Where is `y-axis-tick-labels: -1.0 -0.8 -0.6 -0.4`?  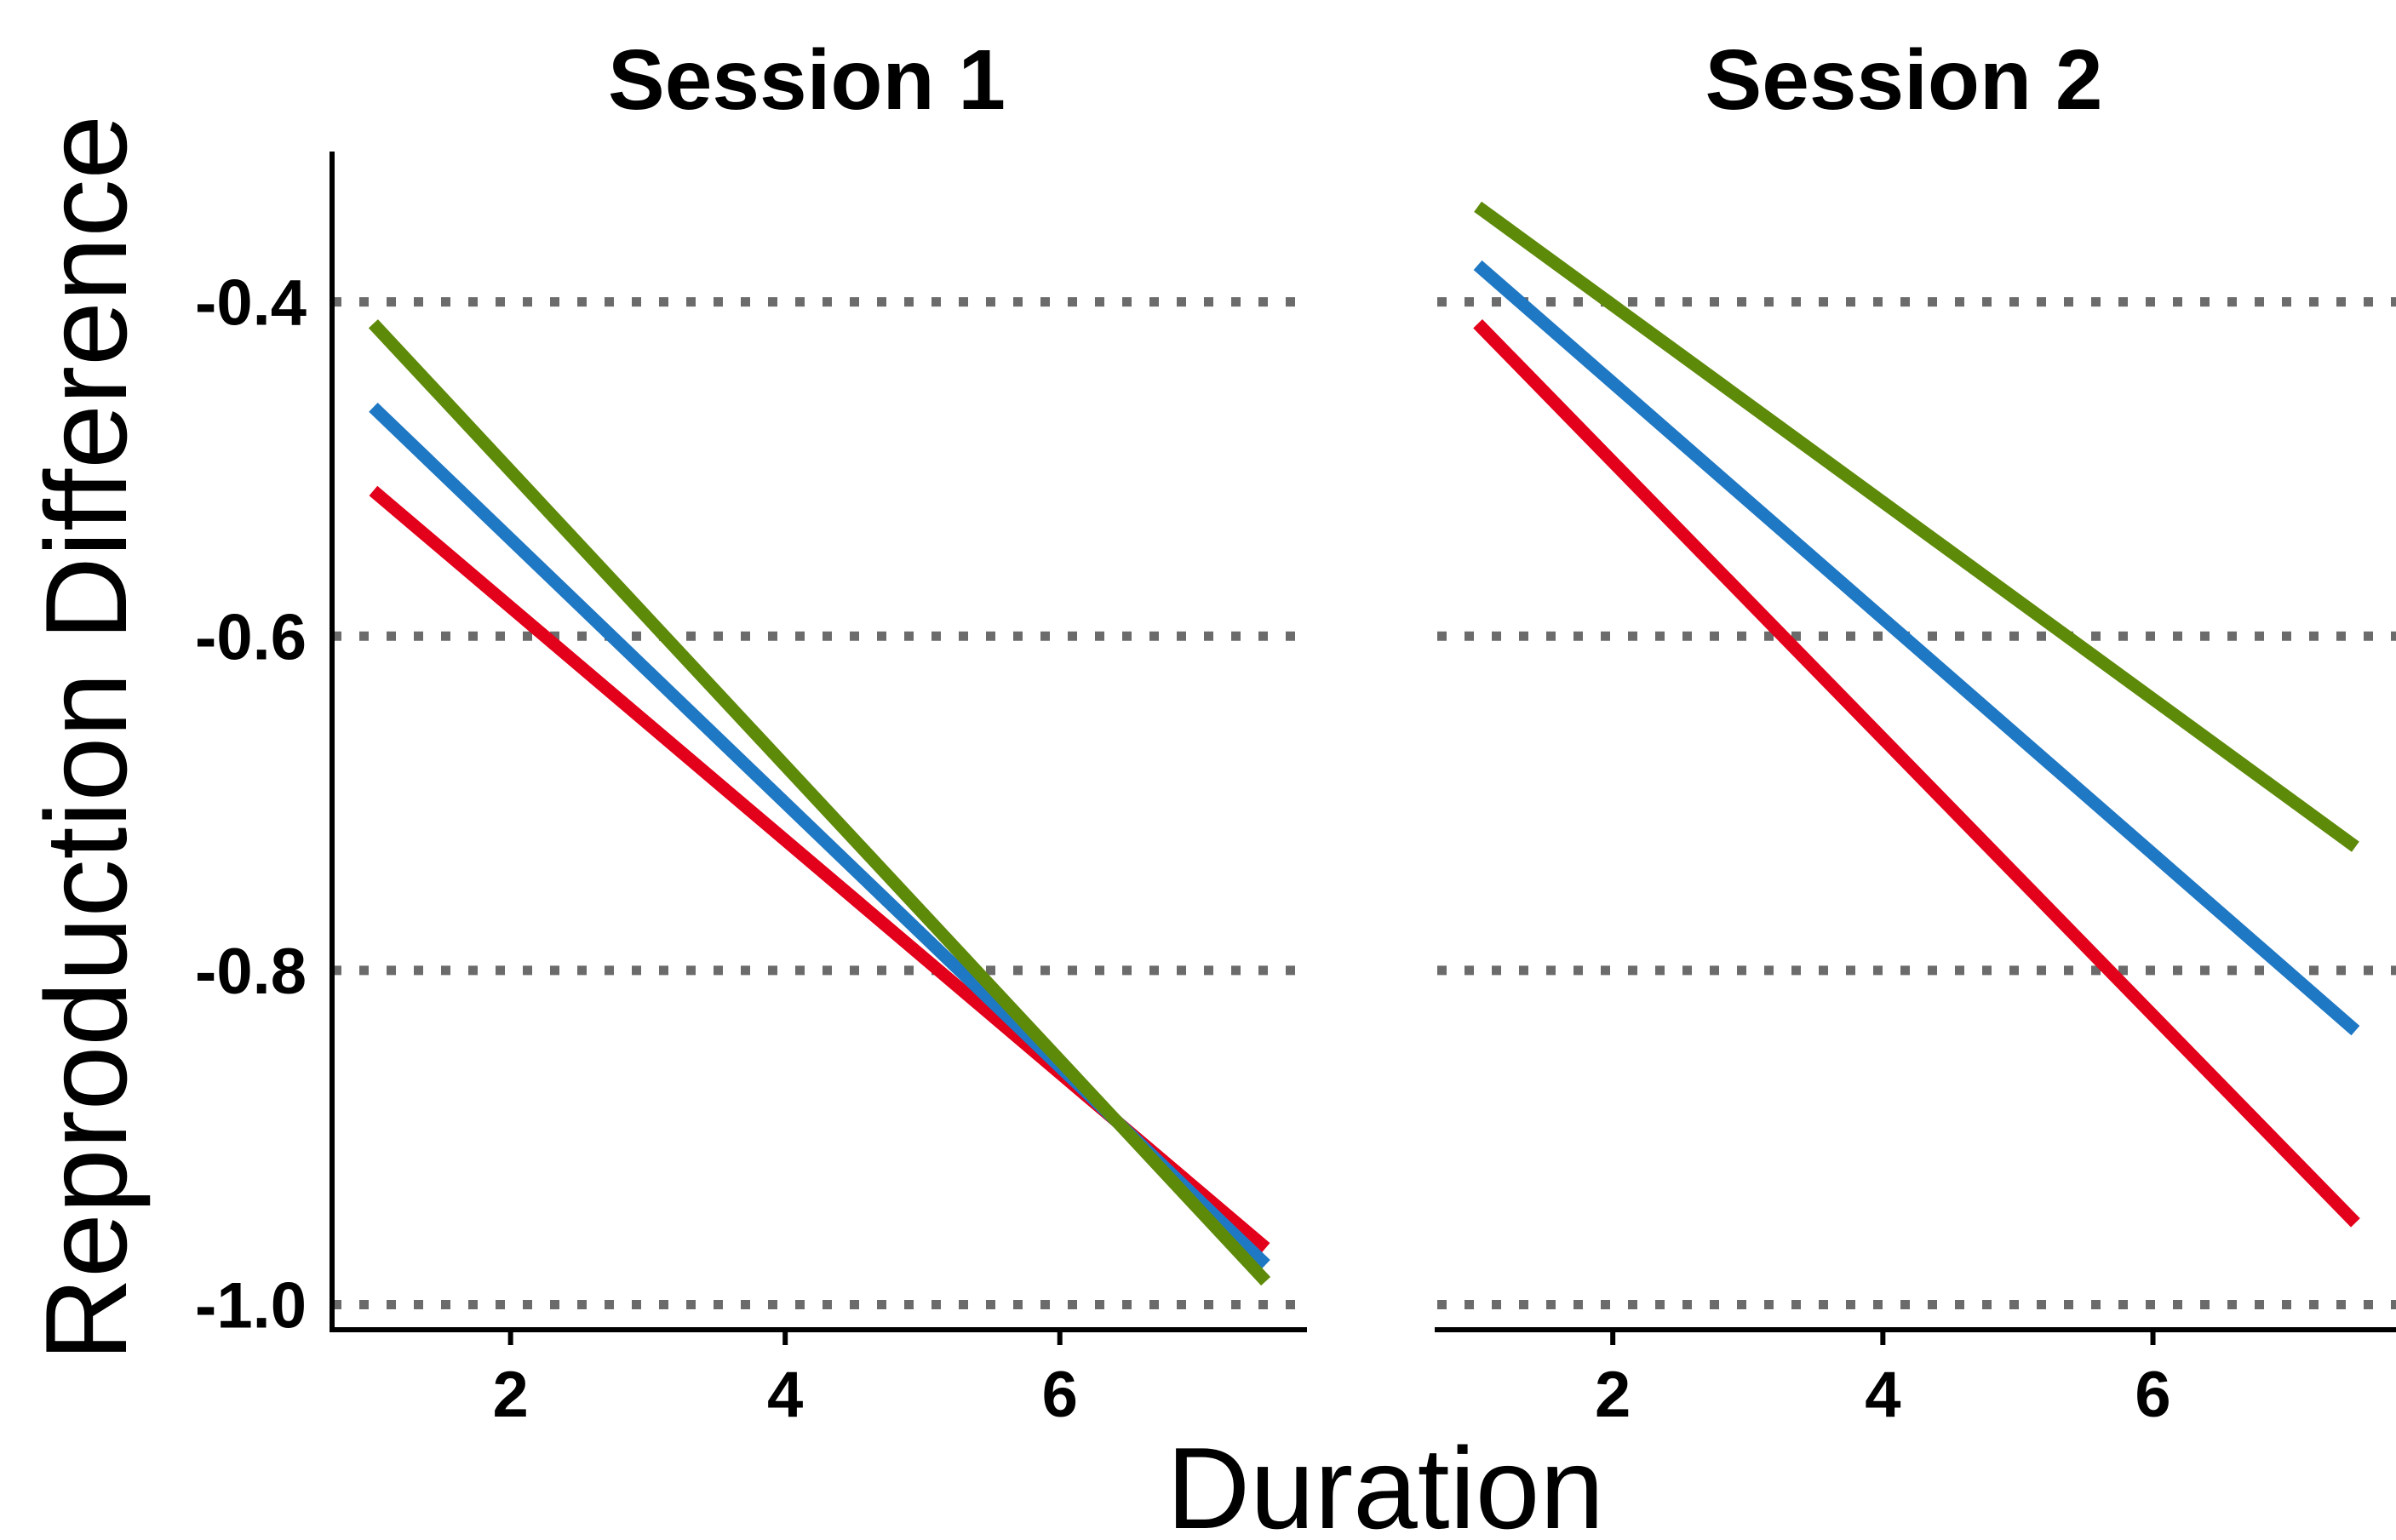
y-axis-tick-labels: -1.0 -0.8 -0.6 -0.4 is located at coordinates (251, 804).